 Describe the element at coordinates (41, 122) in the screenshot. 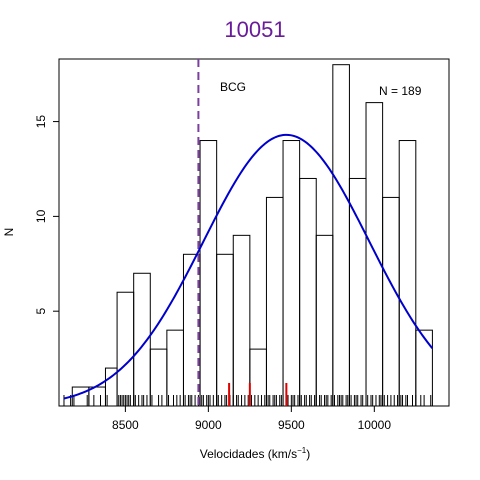

I see `y-tick-label: 15` at that location.